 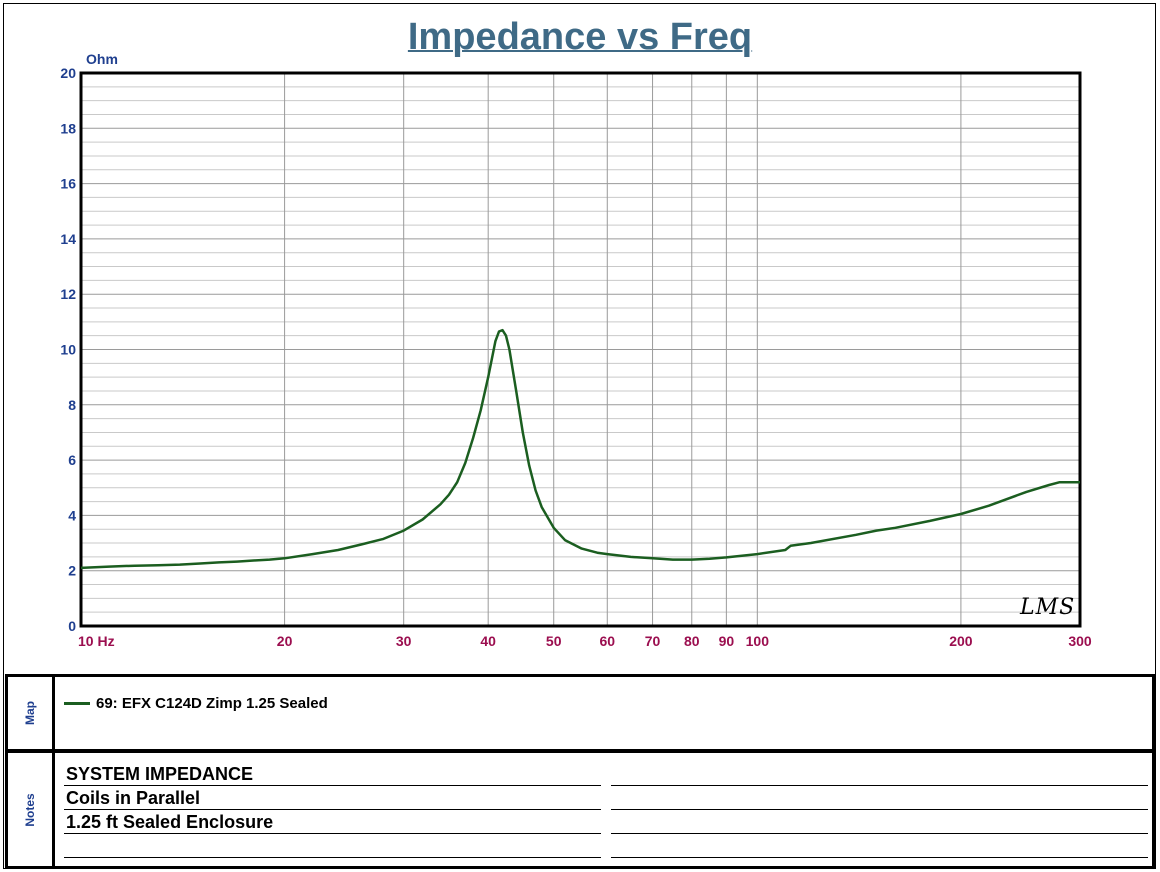 What do you see at coordinates (332, 822) in the screenshot?
I see `note-line-3: 1.25 ft Sealed Enclosure` at bounding box center [332, 822].